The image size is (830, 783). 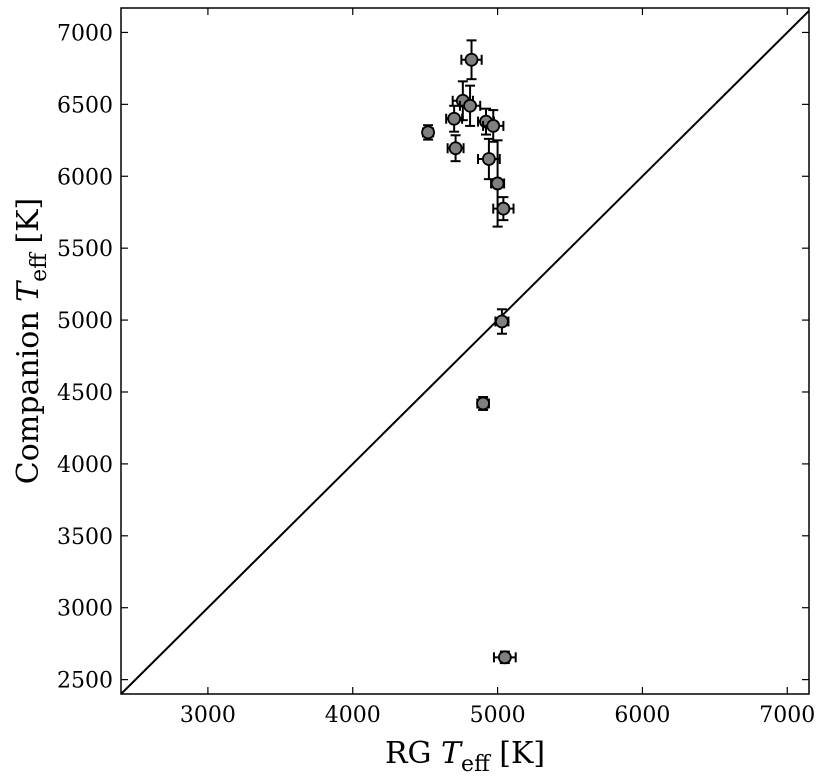 What do you see at coordinates (85, 249) in the screenshot?
I see `y-tick-label: 5500` at bounding box center [85, 249].